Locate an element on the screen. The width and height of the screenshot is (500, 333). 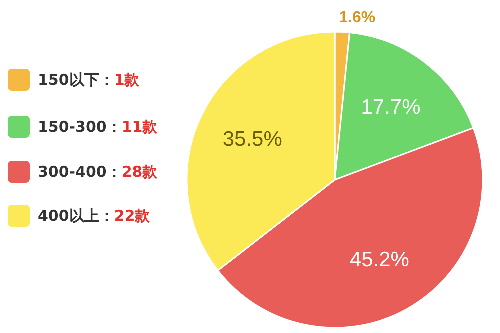
legend-label: 150-300：11款 is located at coordinates (98, 127).